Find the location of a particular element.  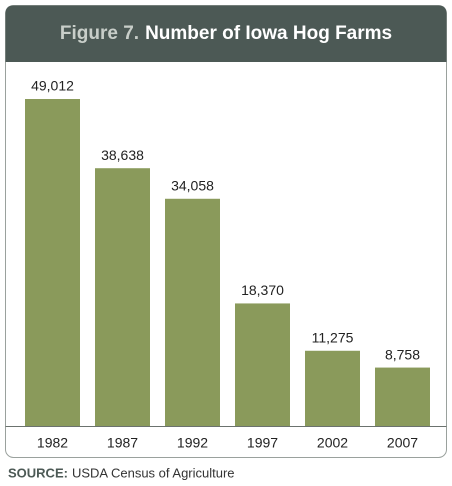

x-tick-label: 2007 is located at coordinates (402, 443).